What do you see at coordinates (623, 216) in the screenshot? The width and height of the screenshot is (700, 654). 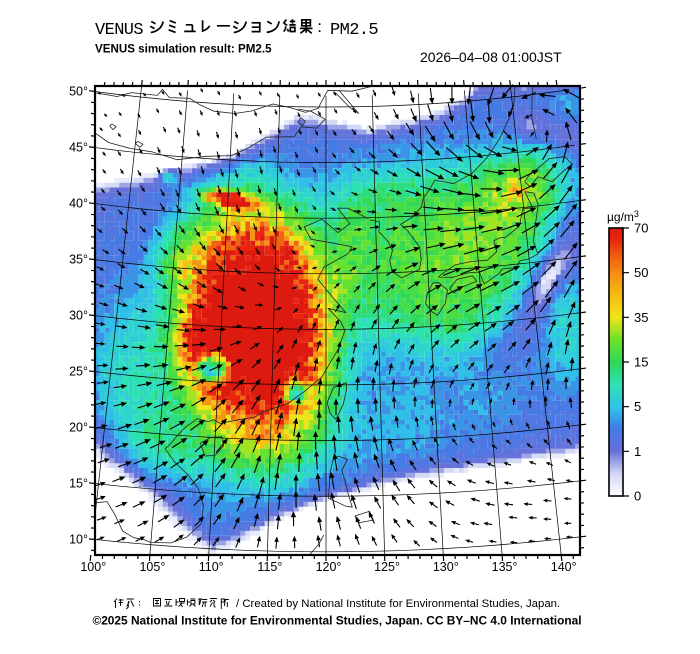 I see `svg-text: µg/m3` at bounding box center [623, 216].